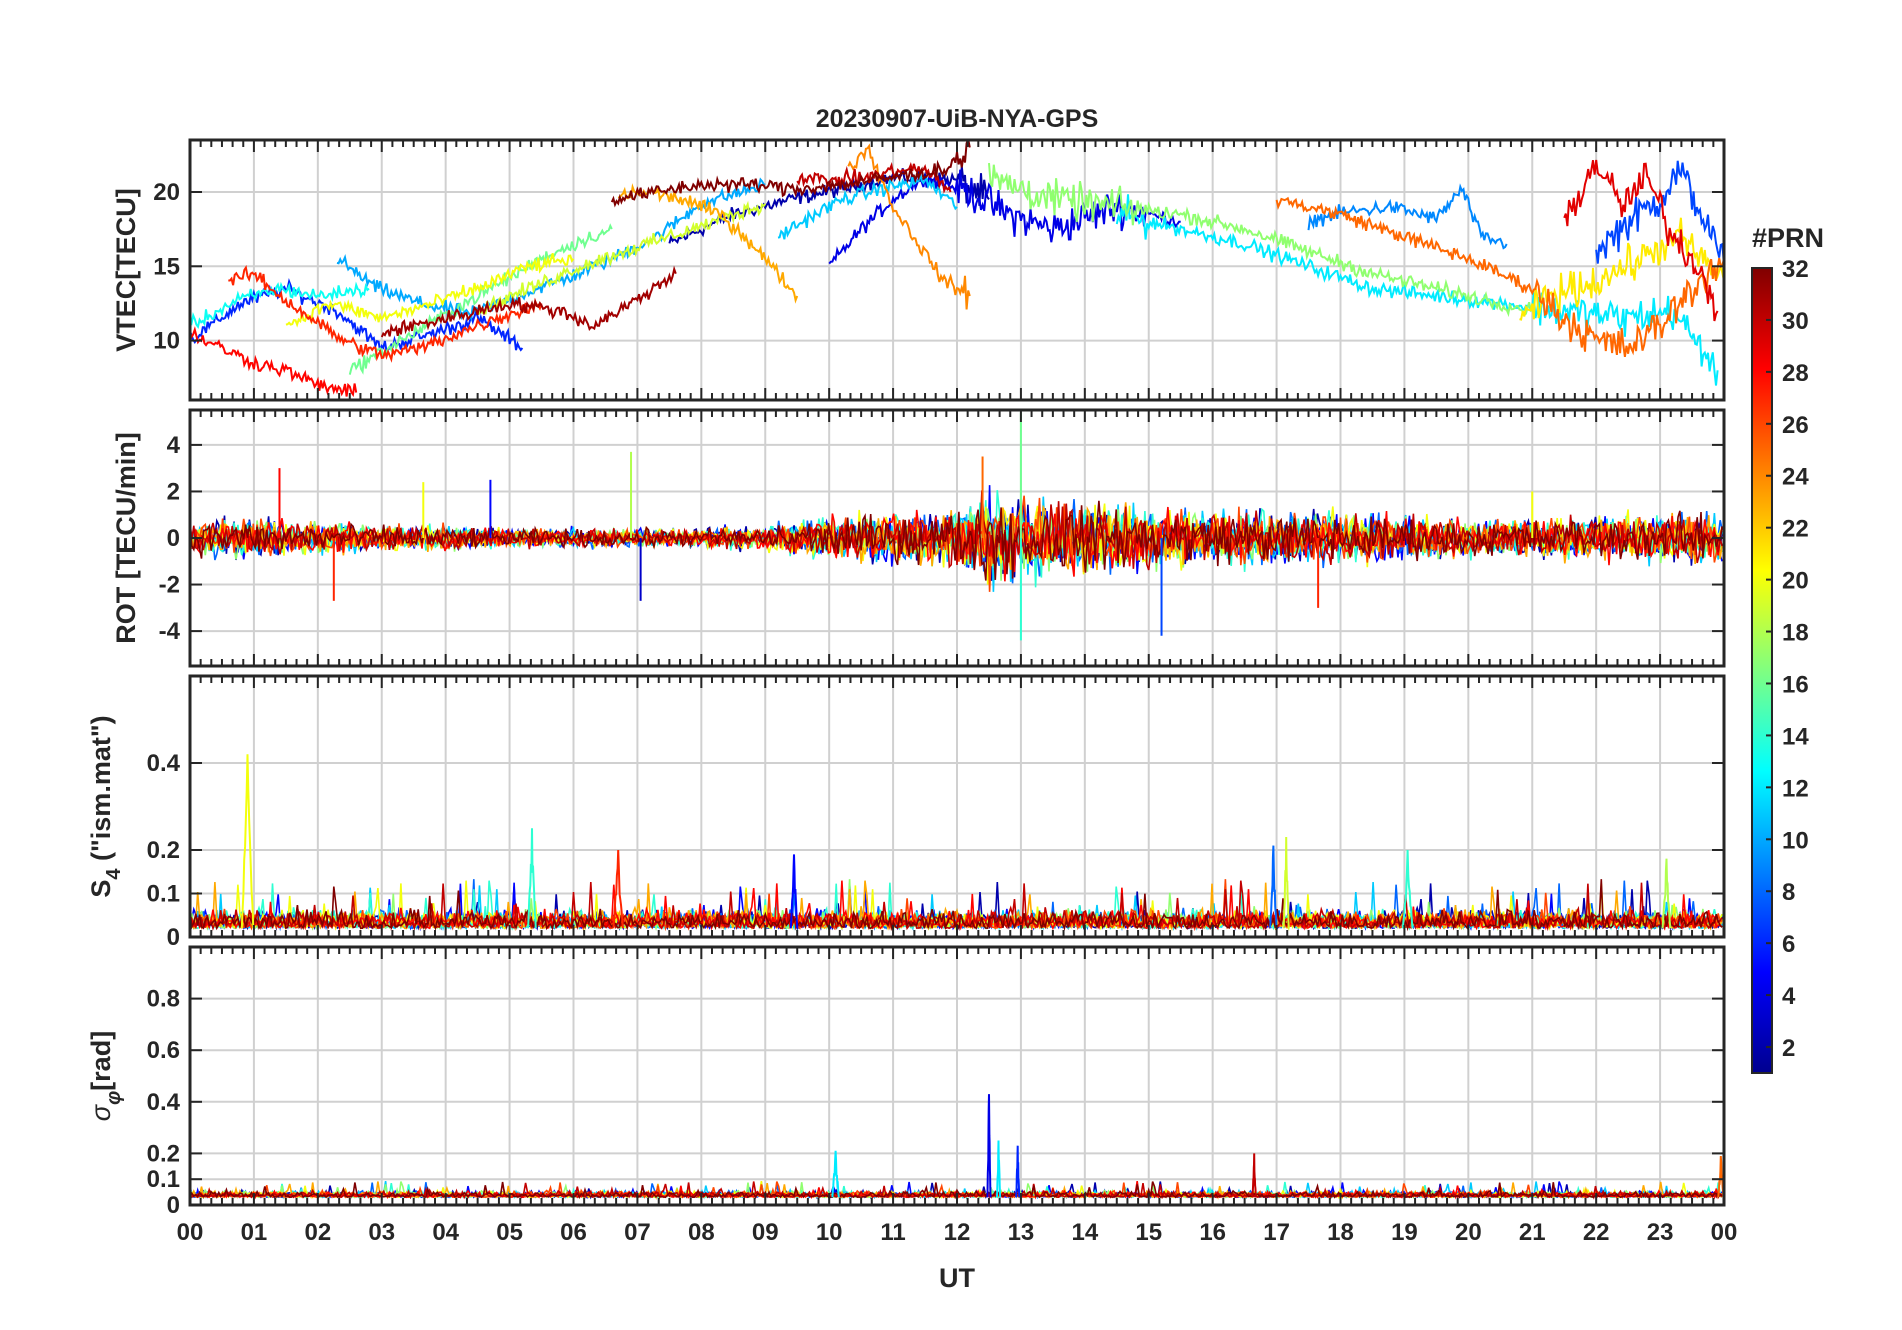  What do you see at coordinates (1789, 996) in the screenshot?
I see `colorbar-tick-label: 4` at bounding box center [1789, 996].